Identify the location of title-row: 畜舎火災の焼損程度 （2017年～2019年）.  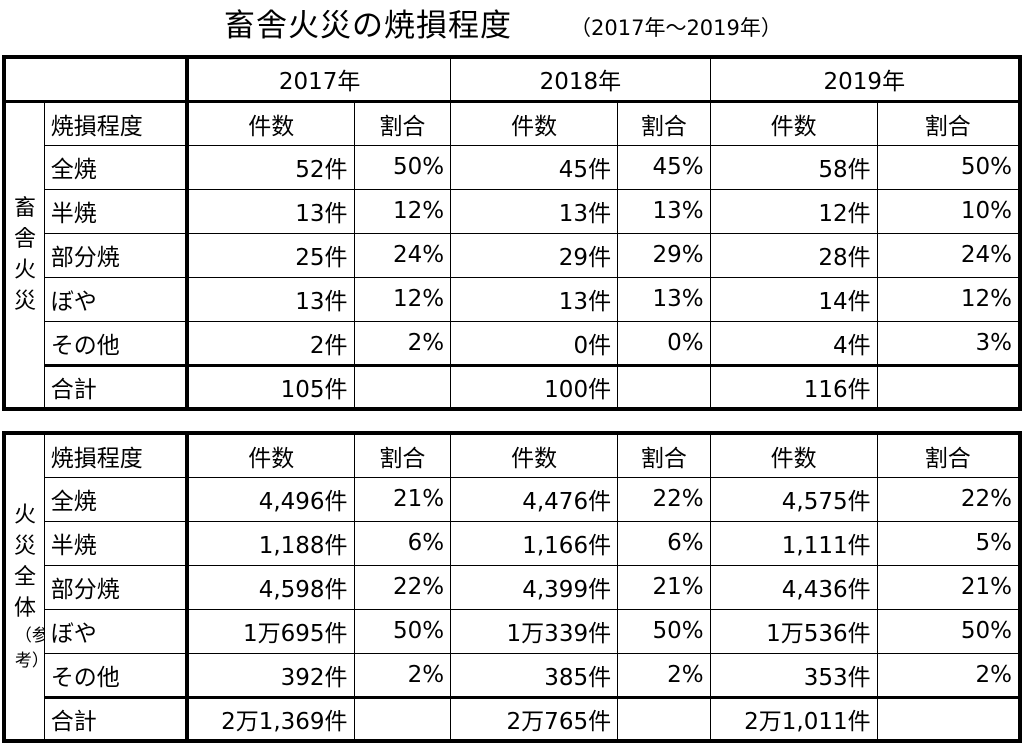
(512, 25).